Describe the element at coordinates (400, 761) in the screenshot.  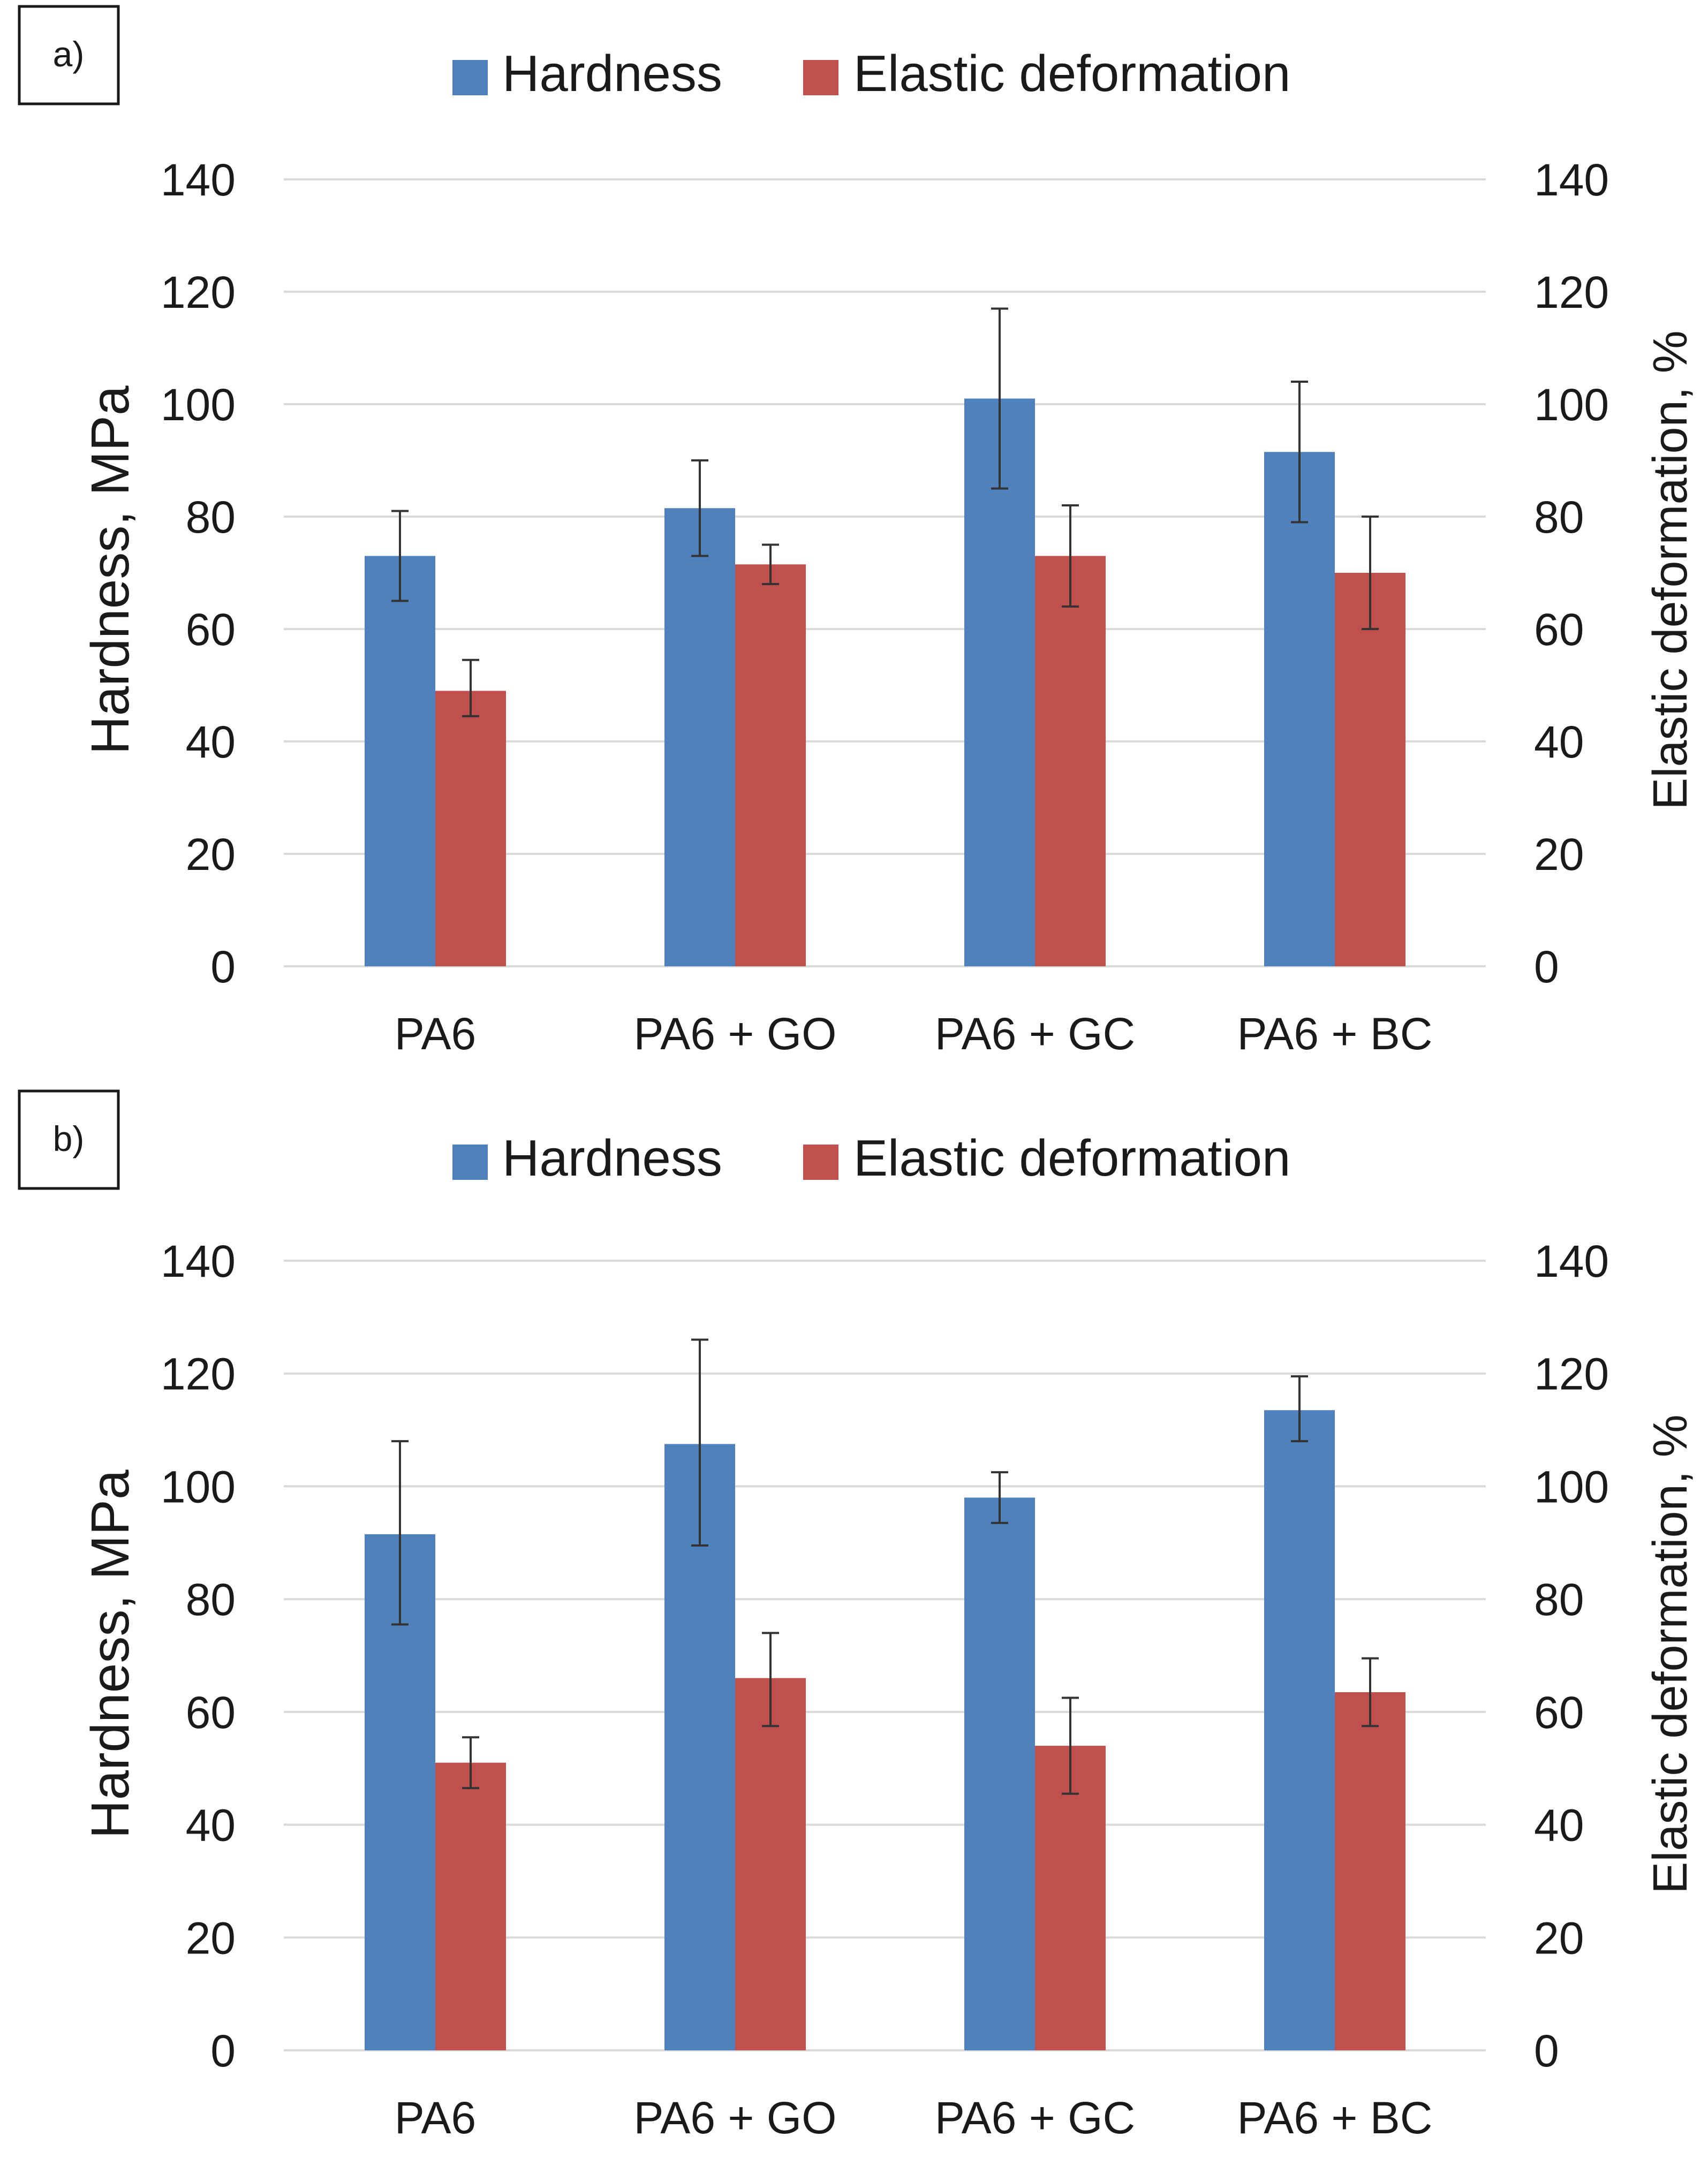
I see `bar-hardness-pa6` at that location.